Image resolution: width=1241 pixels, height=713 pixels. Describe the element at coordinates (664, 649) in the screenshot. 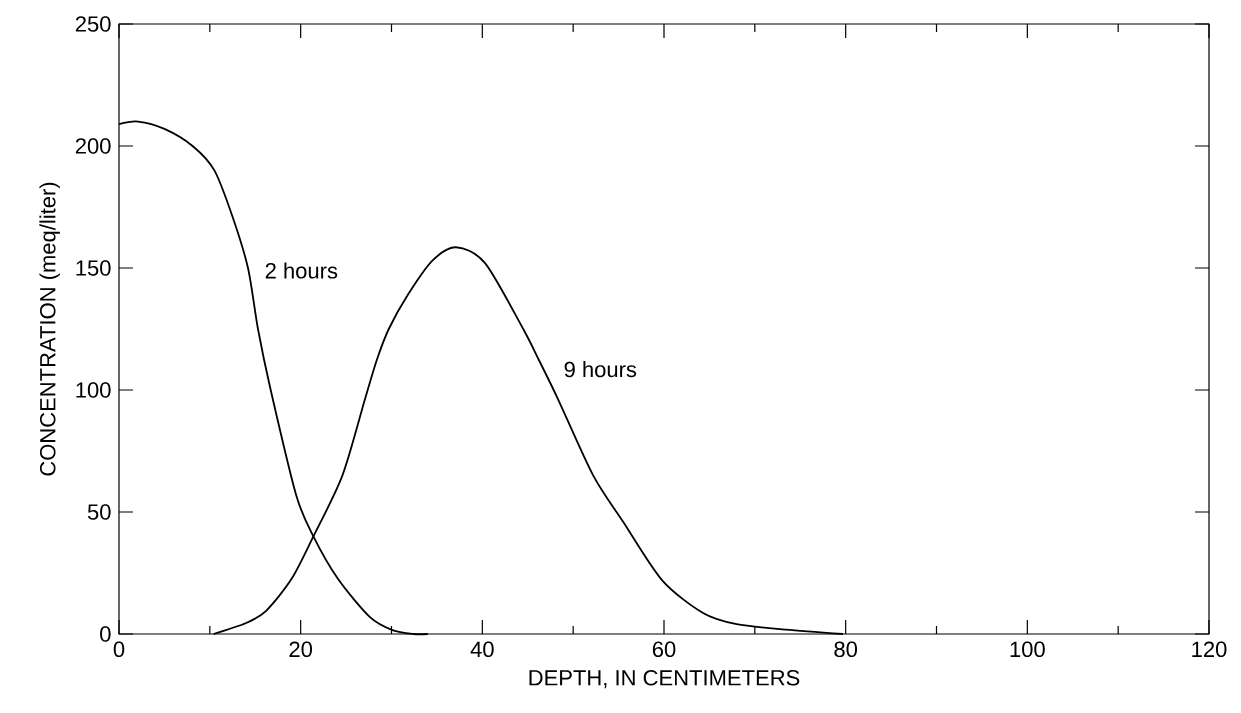

I see `x-tick-label: 60` at that location.